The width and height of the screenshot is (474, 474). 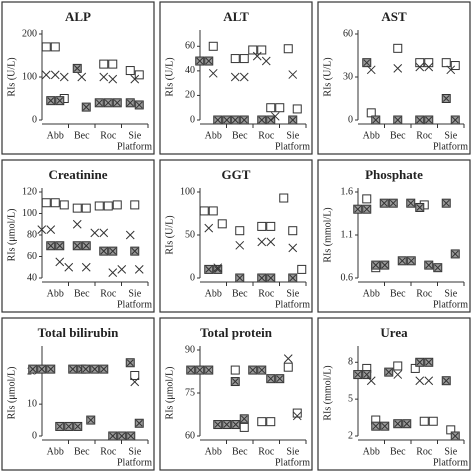 I want to click on y-tick-label: 20, so click(x=190, y=95).